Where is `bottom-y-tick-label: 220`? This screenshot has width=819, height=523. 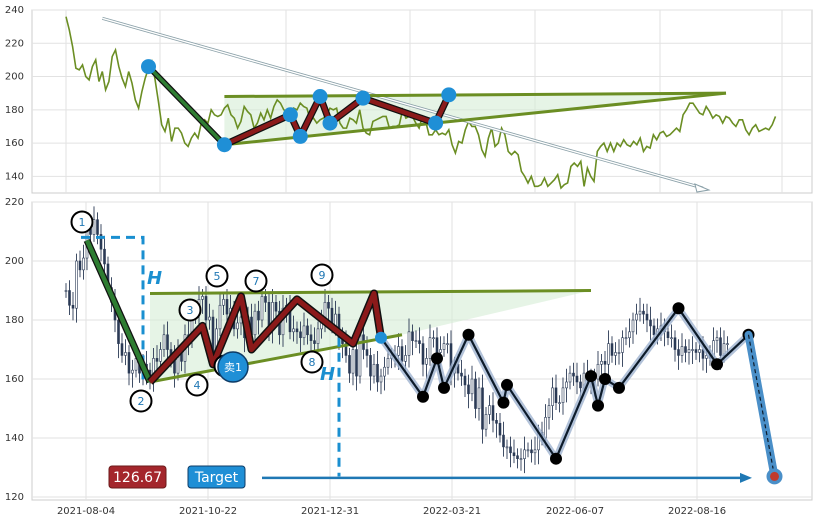
bottom-y-tick-label: 220 is located at coordinates (14, 202).